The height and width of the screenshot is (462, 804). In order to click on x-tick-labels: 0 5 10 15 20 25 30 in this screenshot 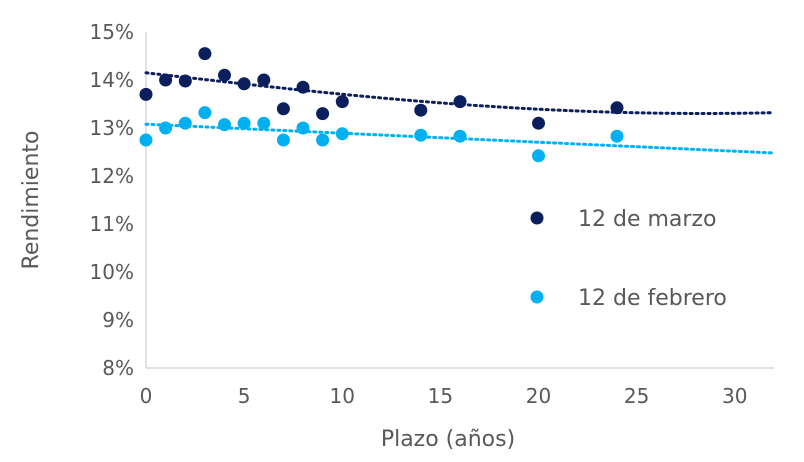, I will do `click(444, 396)`.